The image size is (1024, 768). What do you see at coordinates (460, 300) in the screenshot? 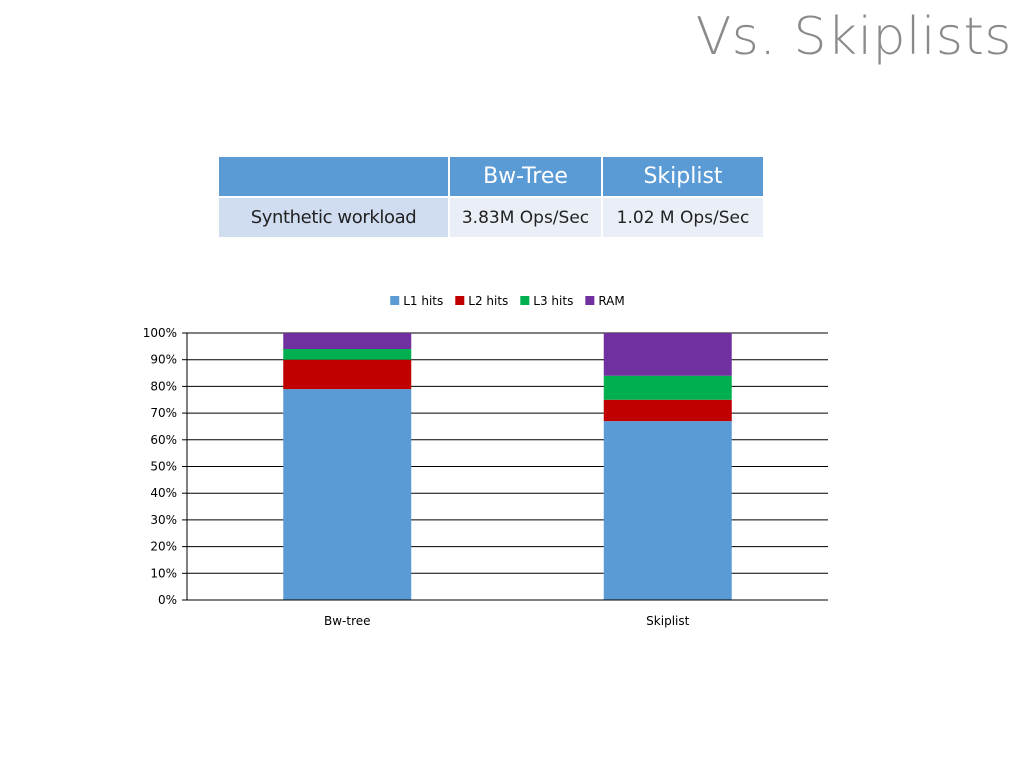
I see `legend-swatch-l2-hits` at bounding box center [460, 300].